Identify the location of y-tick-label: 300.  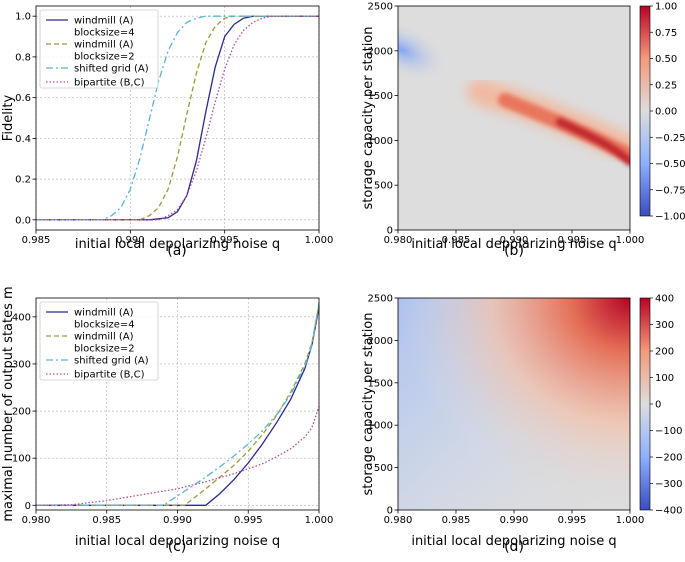
(21, 364).